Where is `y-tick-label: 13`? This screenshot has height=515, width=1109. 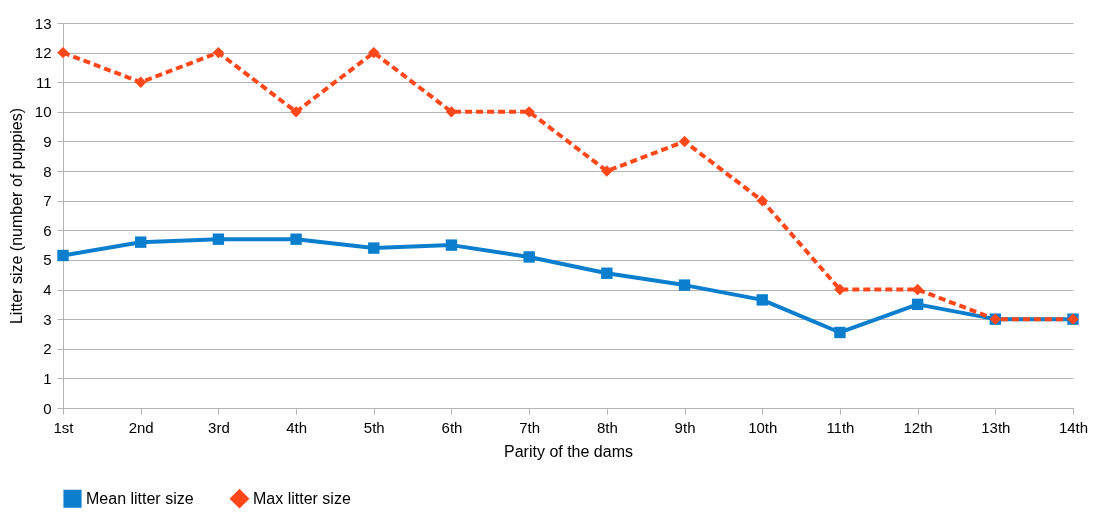
y-tick-label: 13 is located at coordinates (43, 23).